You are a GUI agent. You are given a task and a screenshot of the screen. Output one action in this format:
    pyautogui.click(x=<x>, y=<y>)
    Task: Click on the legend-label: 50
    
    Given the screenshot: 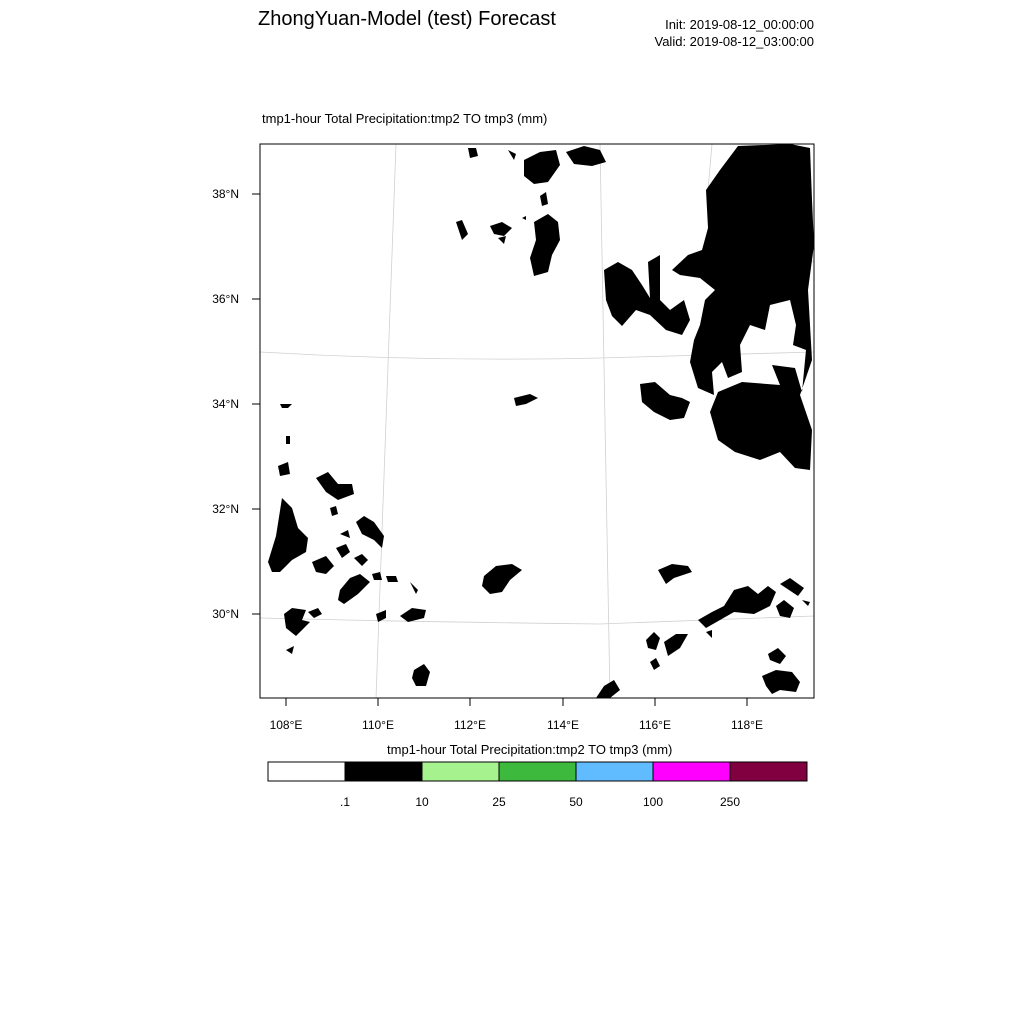 What is the action you would take?
    pyautogui.click(x=576, y=802)
    